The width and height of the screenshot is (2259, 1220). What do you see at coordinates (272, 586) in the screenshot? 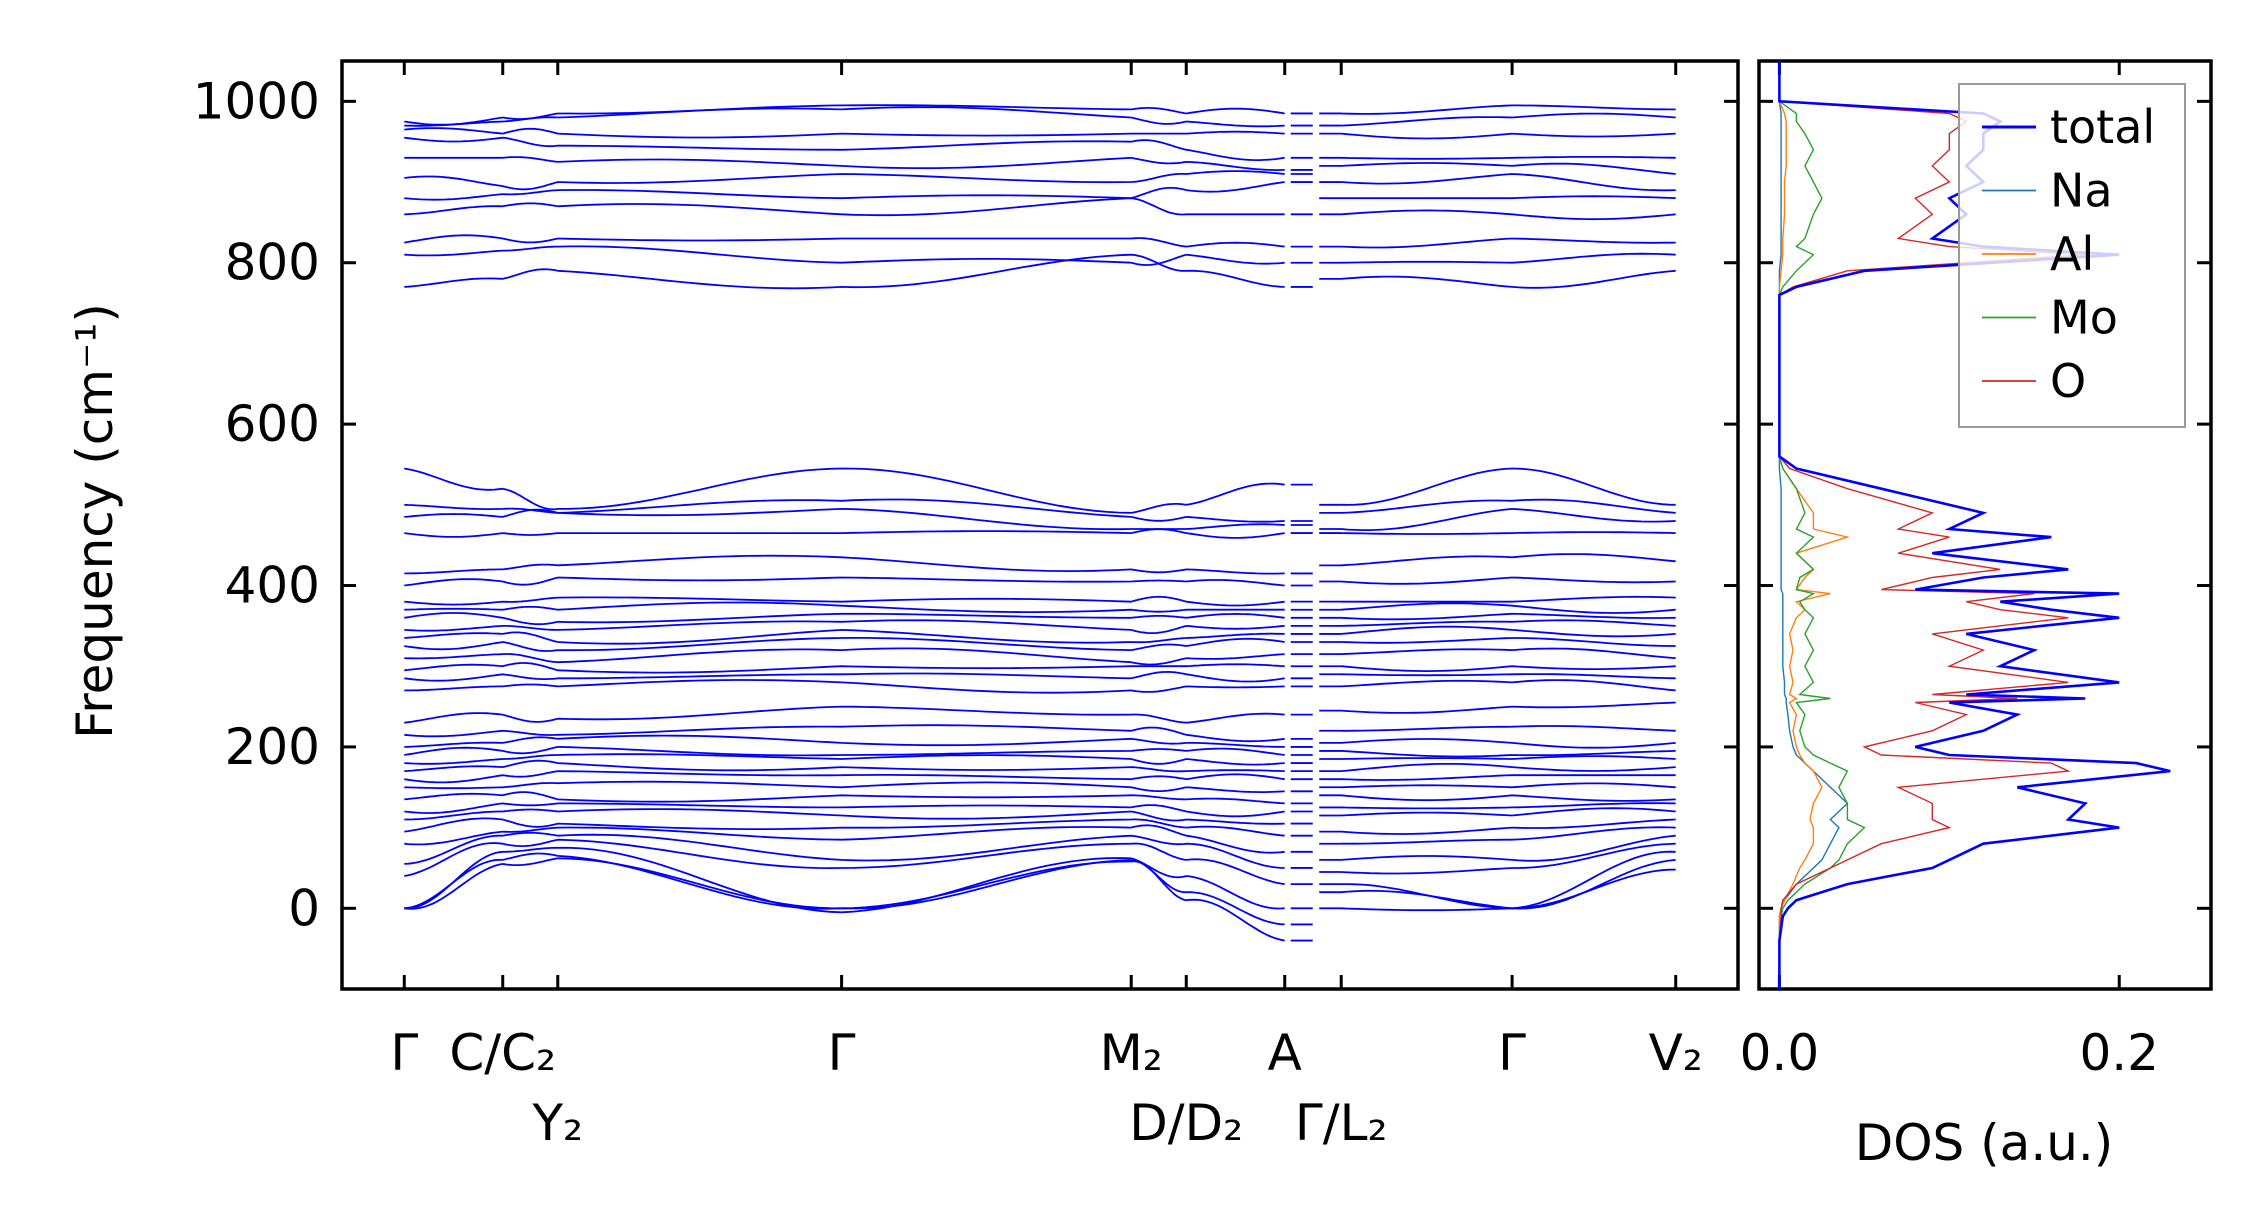
I see `y-tick-label: 400` at bounding box center [272, 586].